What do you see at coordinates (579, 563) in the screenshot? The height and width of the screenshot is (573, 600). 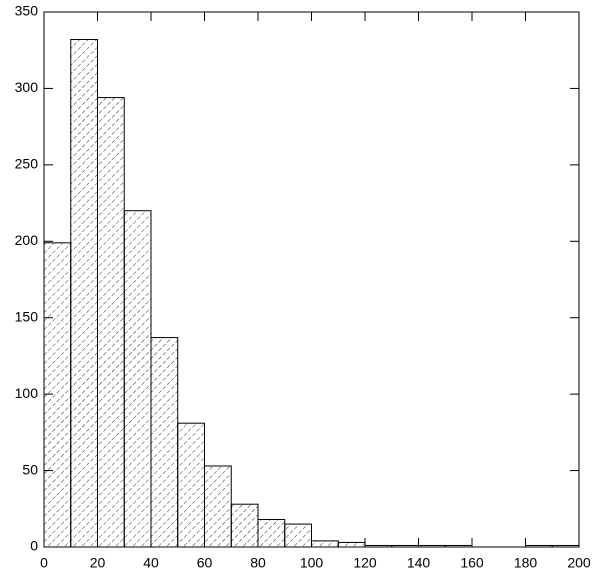 I see `x-tick-label: 200` at bounding box center [579, 563].